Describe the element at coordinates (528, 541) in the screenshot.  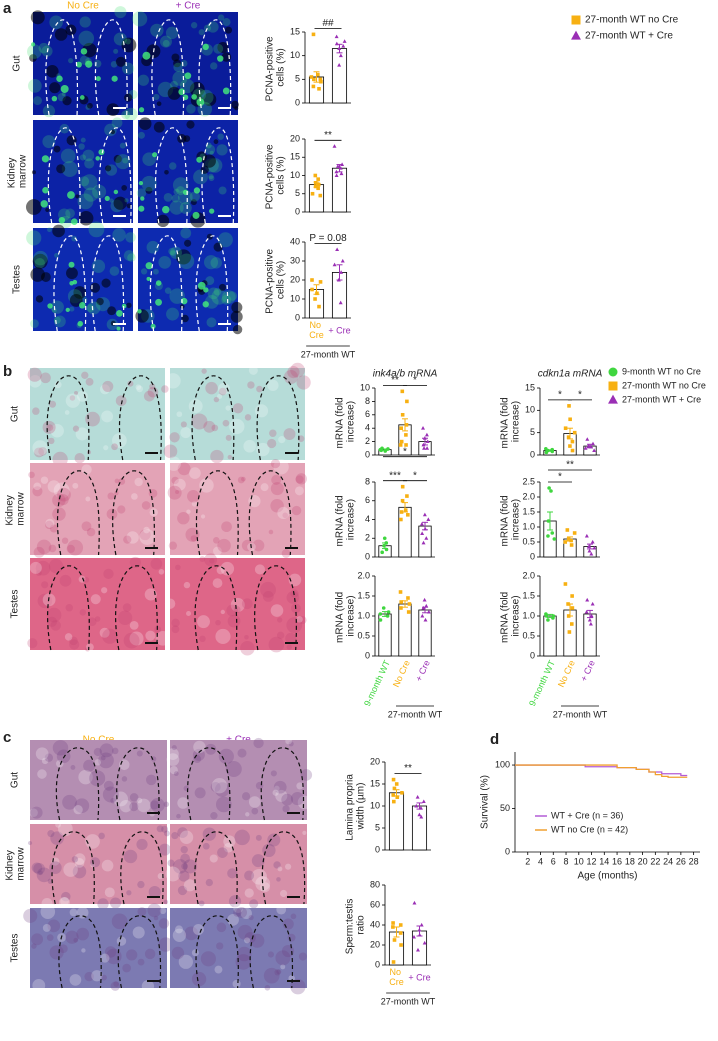
I see `y-tick-label: 0.5` at that location.